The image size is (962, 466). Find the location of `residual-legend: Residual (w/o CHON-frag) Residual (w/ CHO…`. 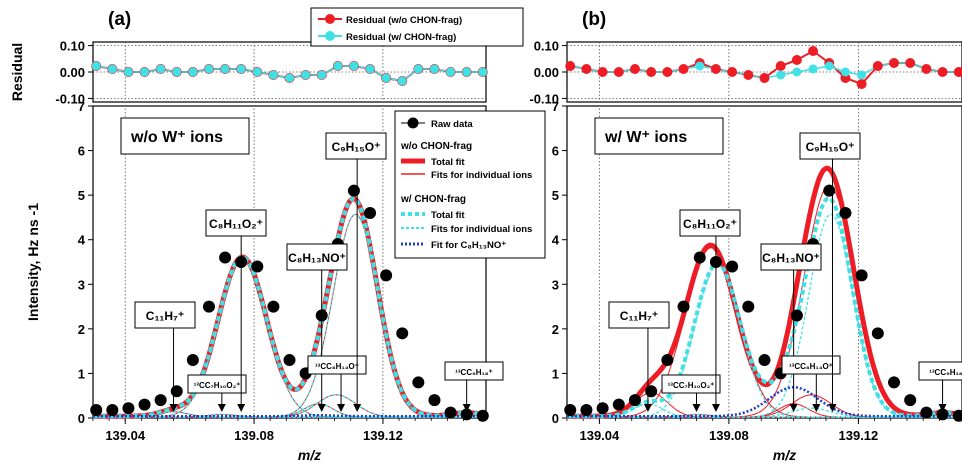

residual-legend: Residual (w/o CHON-frag) Residual (w/ CHO… is located at coordinates (417, 27).